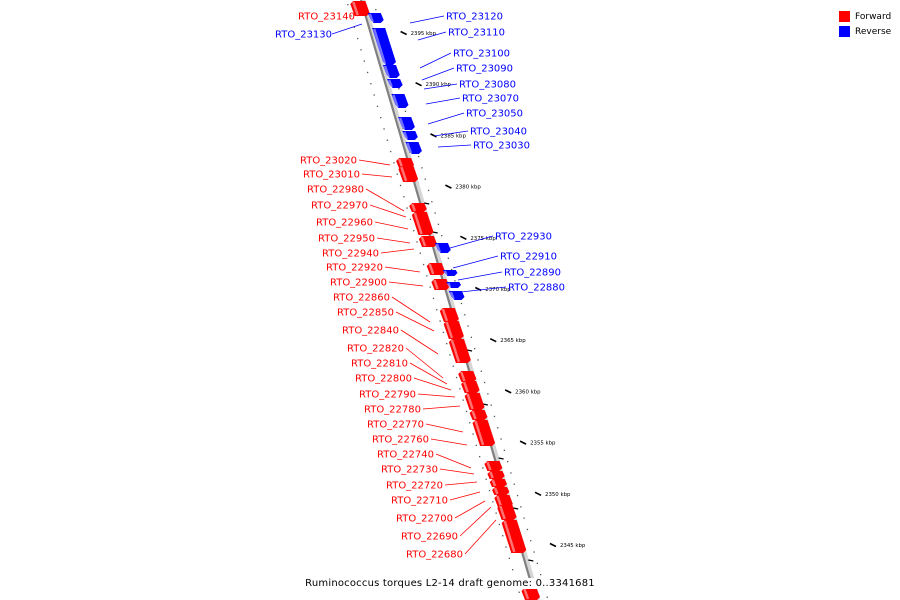 This screenshot has width=900, height=600. Describe the element at coordinates (344, 223) in the screenshot. I see `forward-gene-label: RTO_22960` at that location.